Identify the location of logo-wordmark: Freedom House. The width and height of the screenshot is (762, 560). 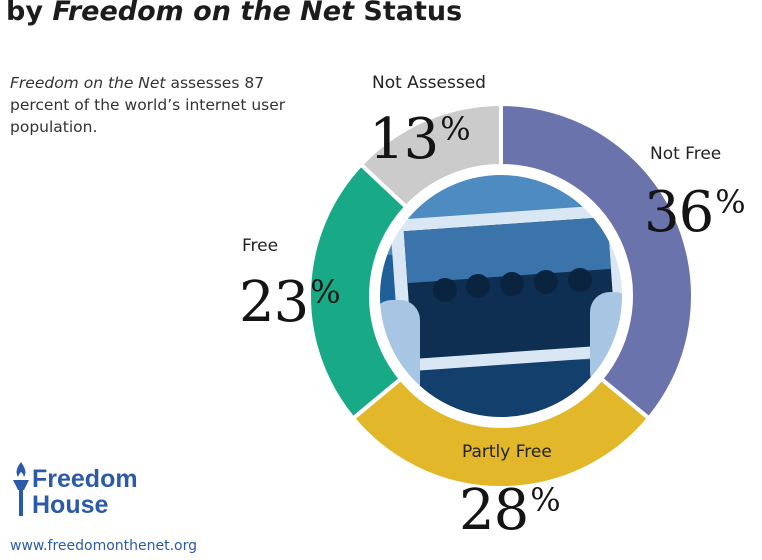
(107, 492).